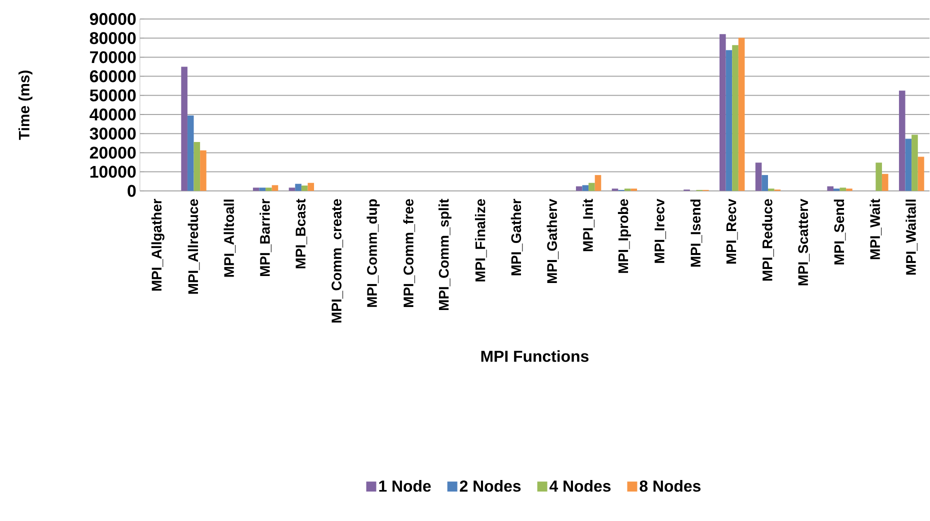  Describe the element at coordinates (113, 38) in the screenshot. I see `y-tick-label: 80000` at that location.